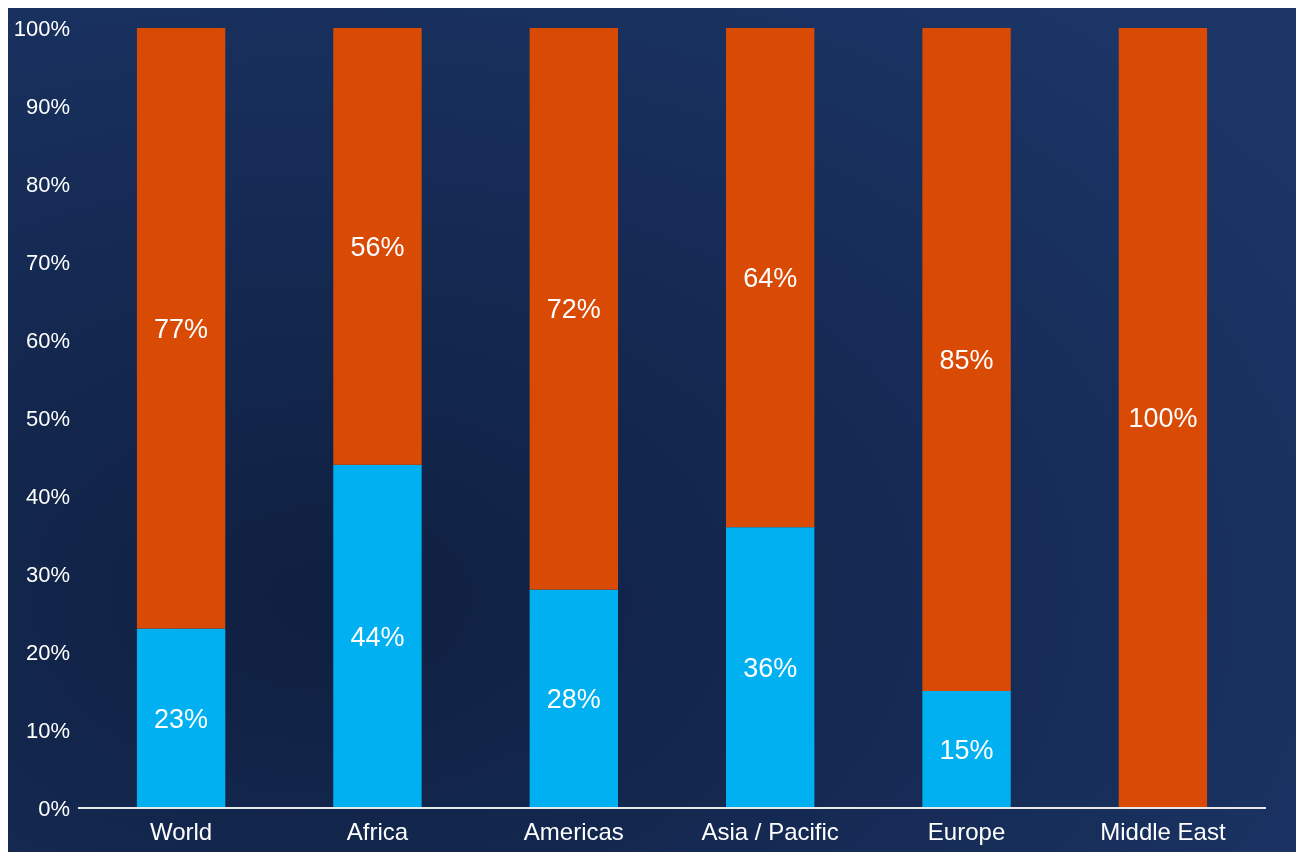  Describe the element at coordinates (966, 831) in the screenshot. I see `x-tick-label: Europe` at that location.